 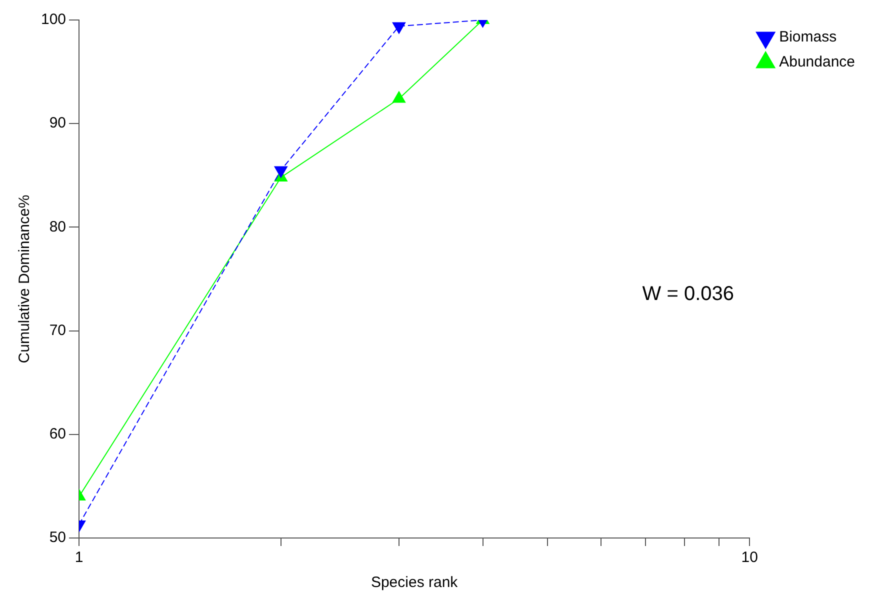 What do you see at coordinates (57, 537) in the screenshot?
I see `y-tick-label: 50` at bounding box center [57, 537].